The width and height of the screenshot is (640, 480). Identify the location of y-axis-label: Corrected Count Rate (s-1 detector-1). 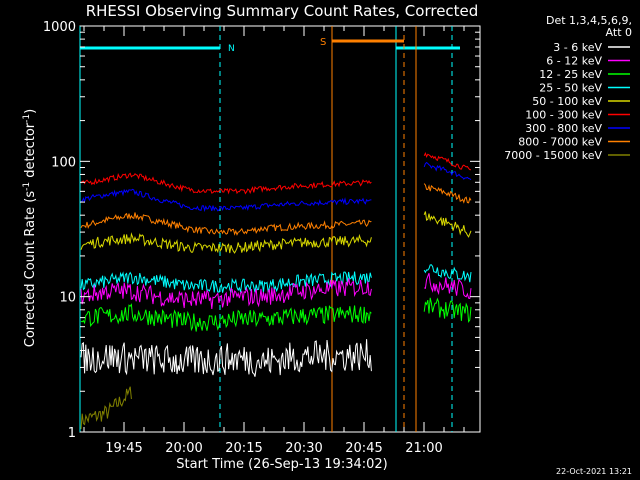
(30, 228).